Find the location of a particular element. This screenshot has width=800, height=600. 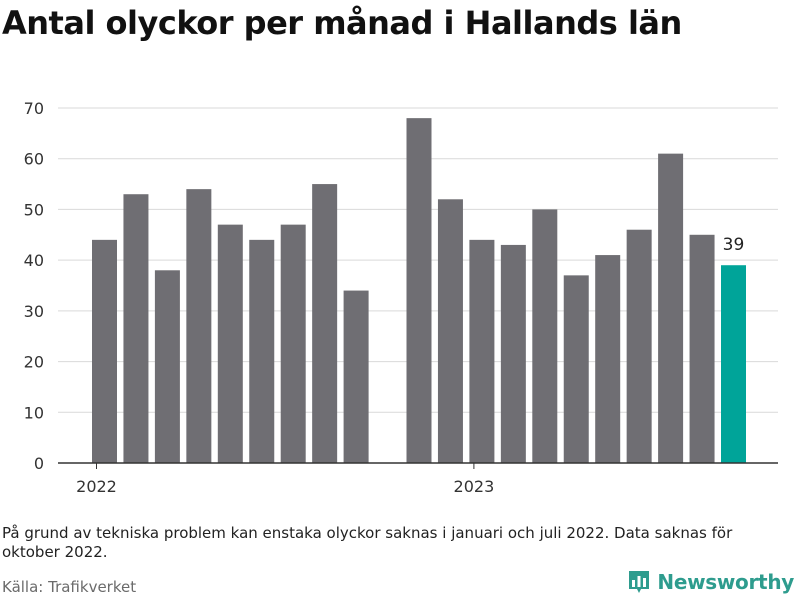

bar-value-label: 39 is located at coordinates (734, 245).